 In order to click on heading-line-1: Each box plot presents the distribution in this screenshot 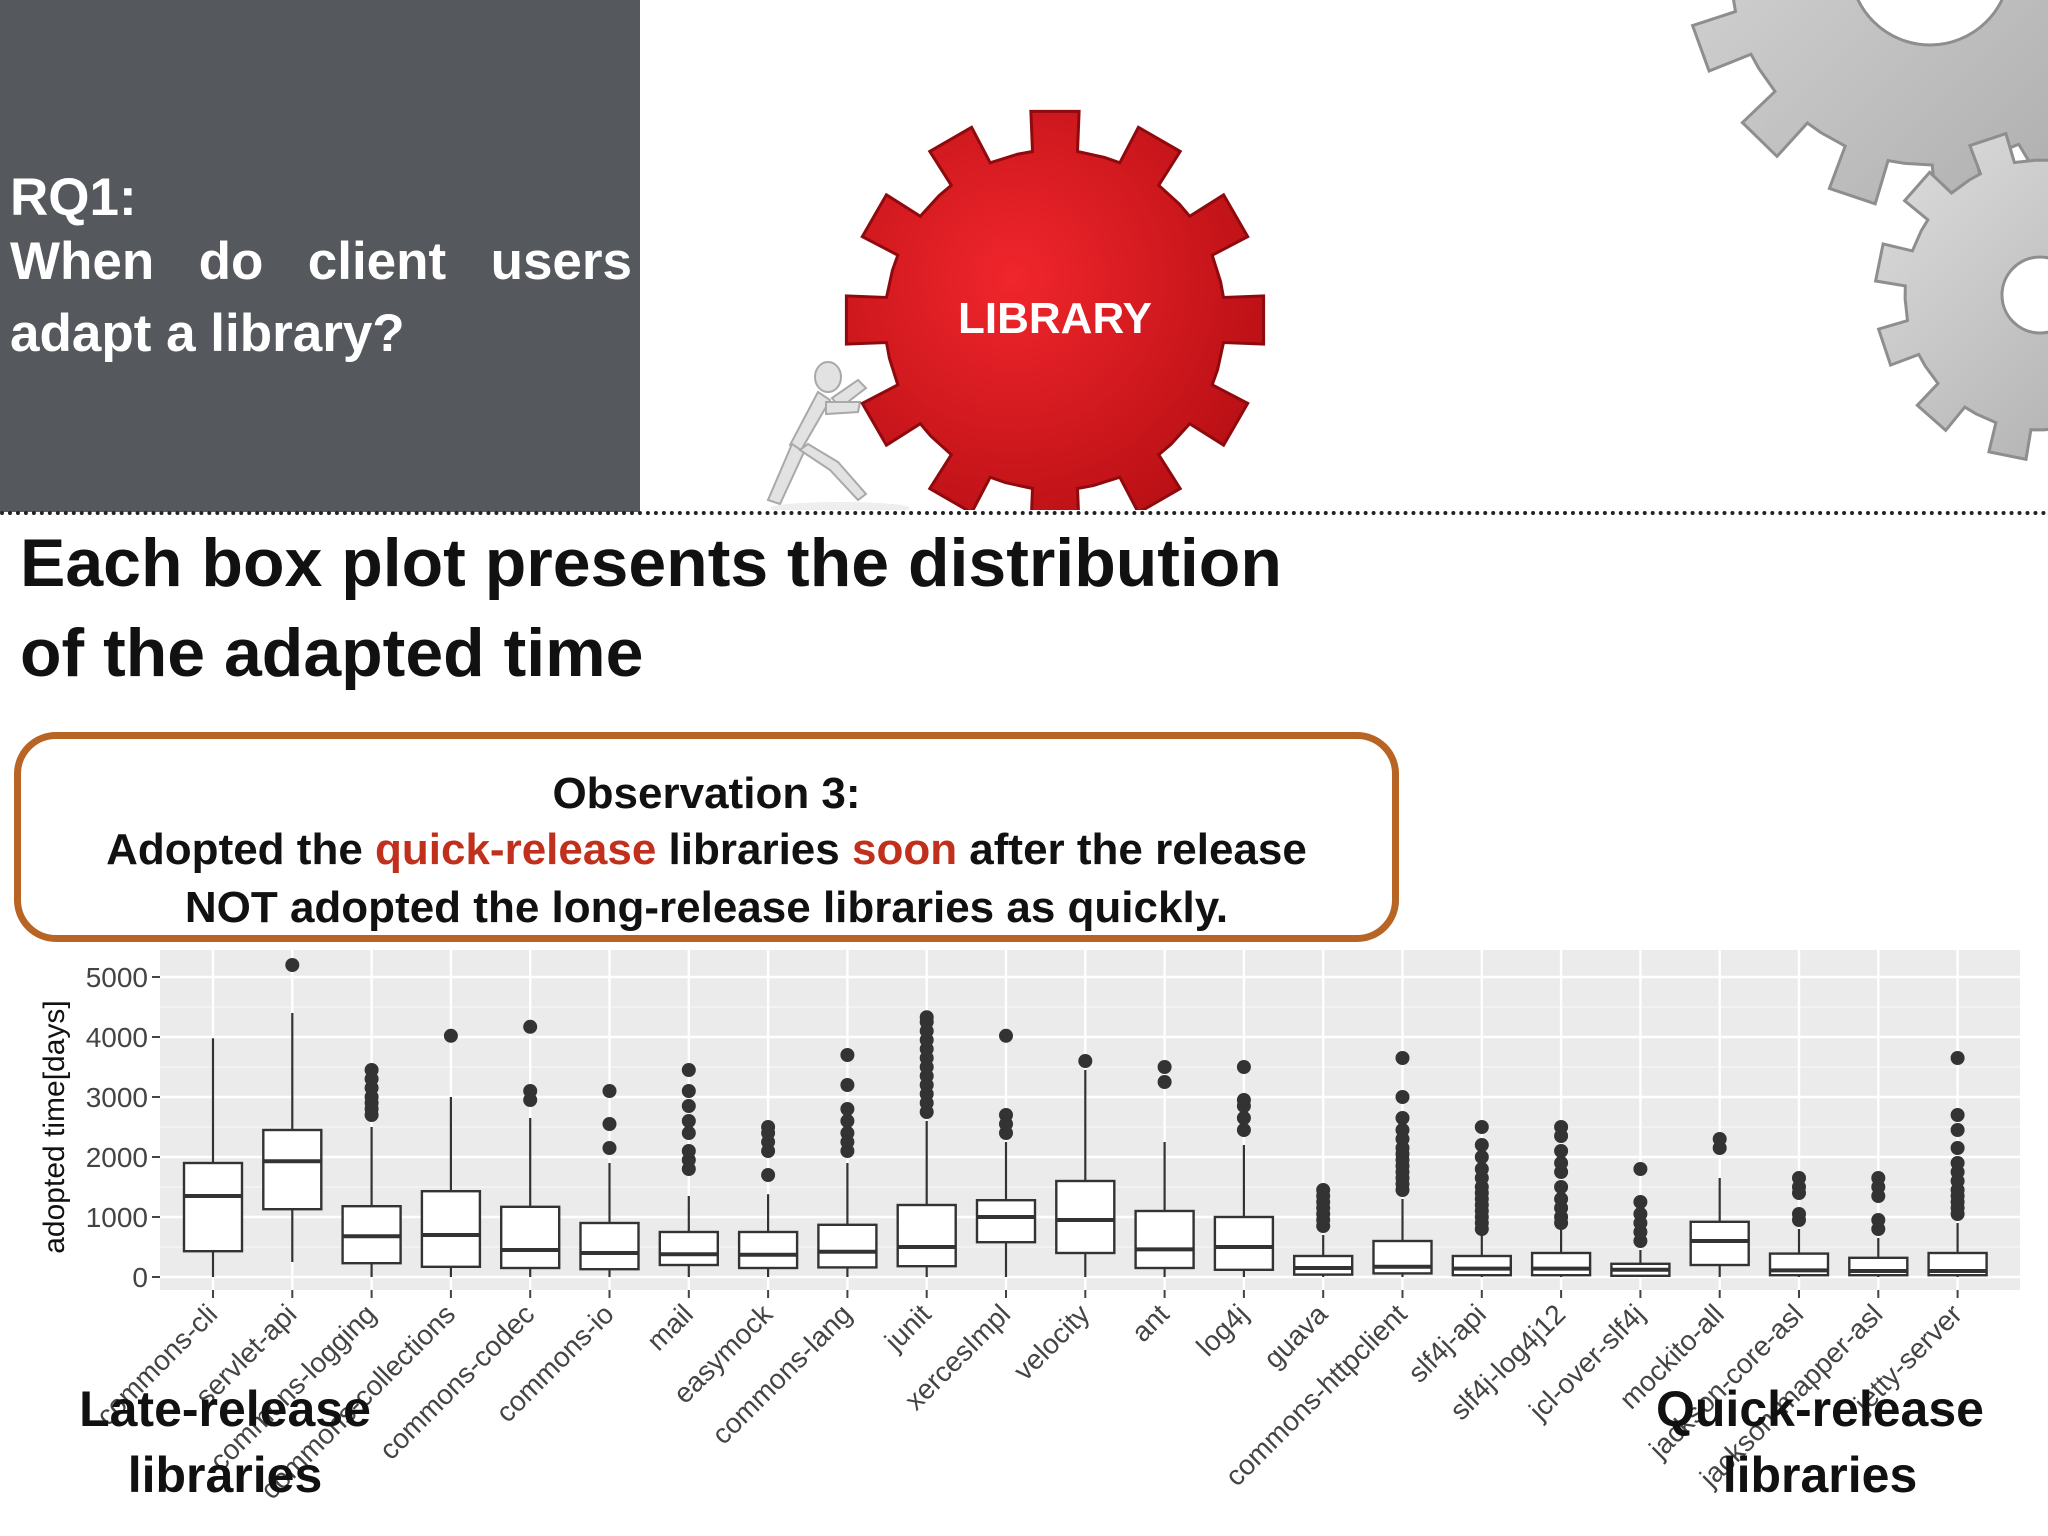, I will do `click(651, 563)`.